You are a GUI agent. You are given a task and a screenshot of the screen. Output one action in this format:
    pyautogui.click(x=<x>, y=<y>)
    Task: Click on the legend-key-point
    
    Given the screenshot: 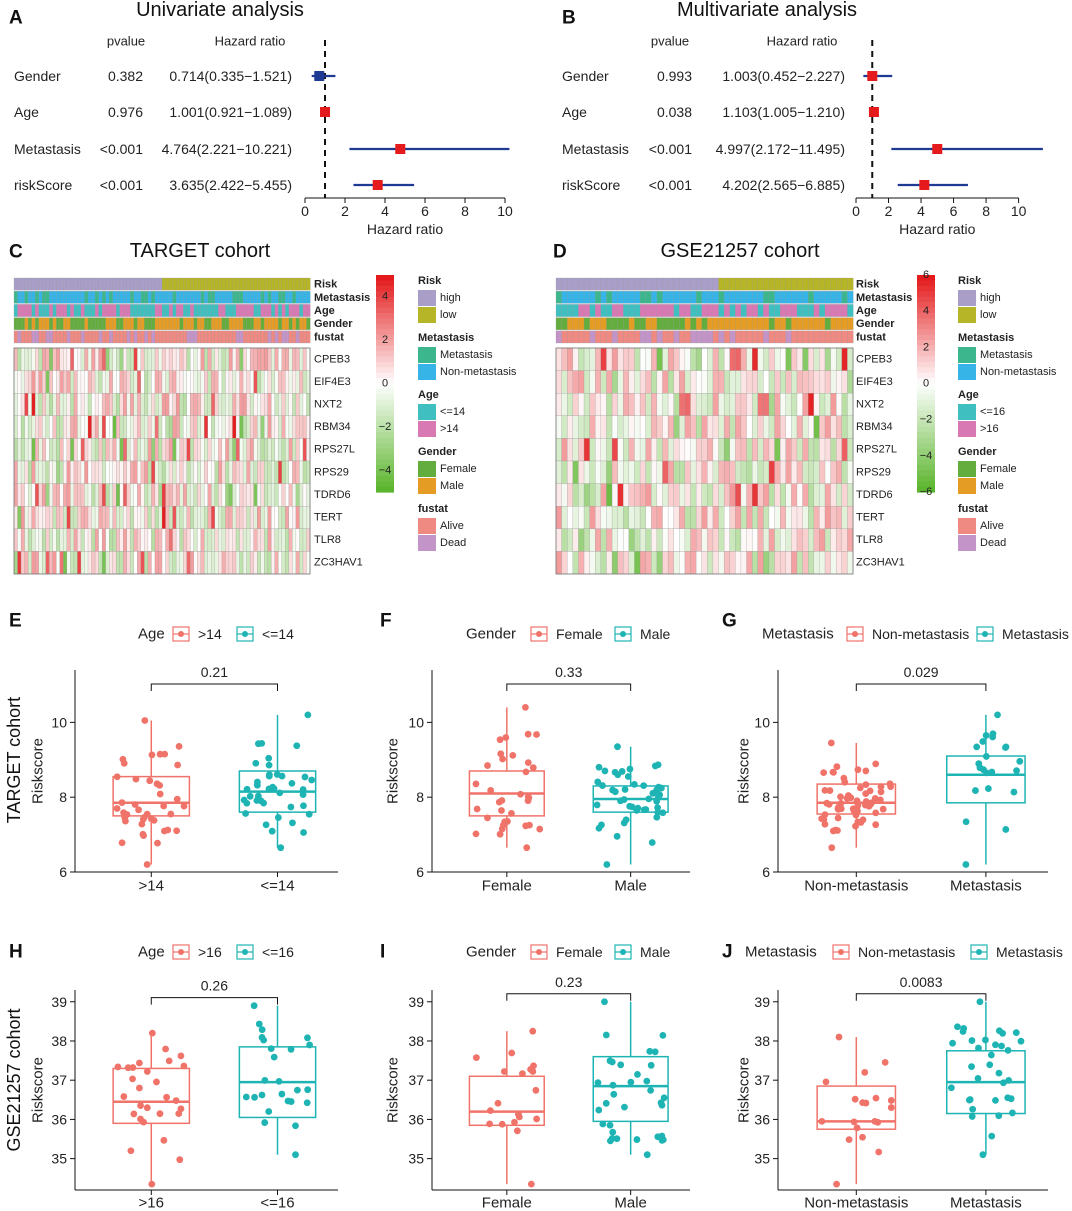 What is the action you would take?
    pyautogui.click(x=539, y=634)
    